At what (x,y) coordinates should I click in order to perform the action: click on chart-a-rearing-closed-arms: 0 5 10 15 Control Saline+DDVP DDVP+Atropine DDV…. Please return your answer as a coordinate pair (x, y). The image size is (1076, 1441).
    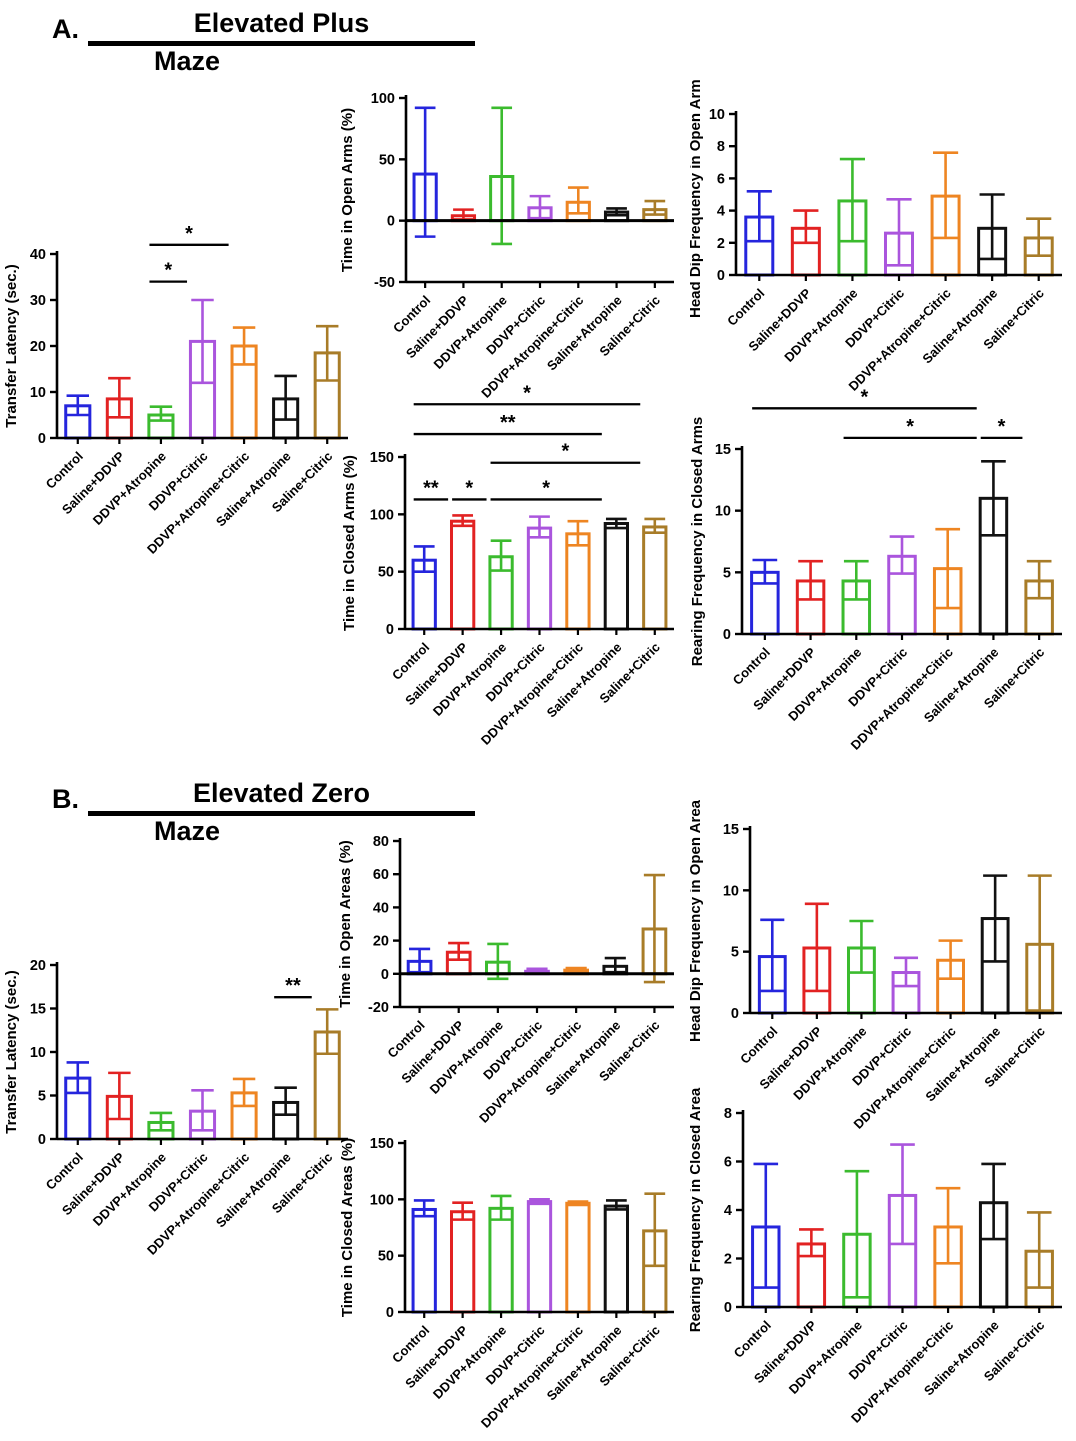
    Looking at the image, I should click on (883, 580).